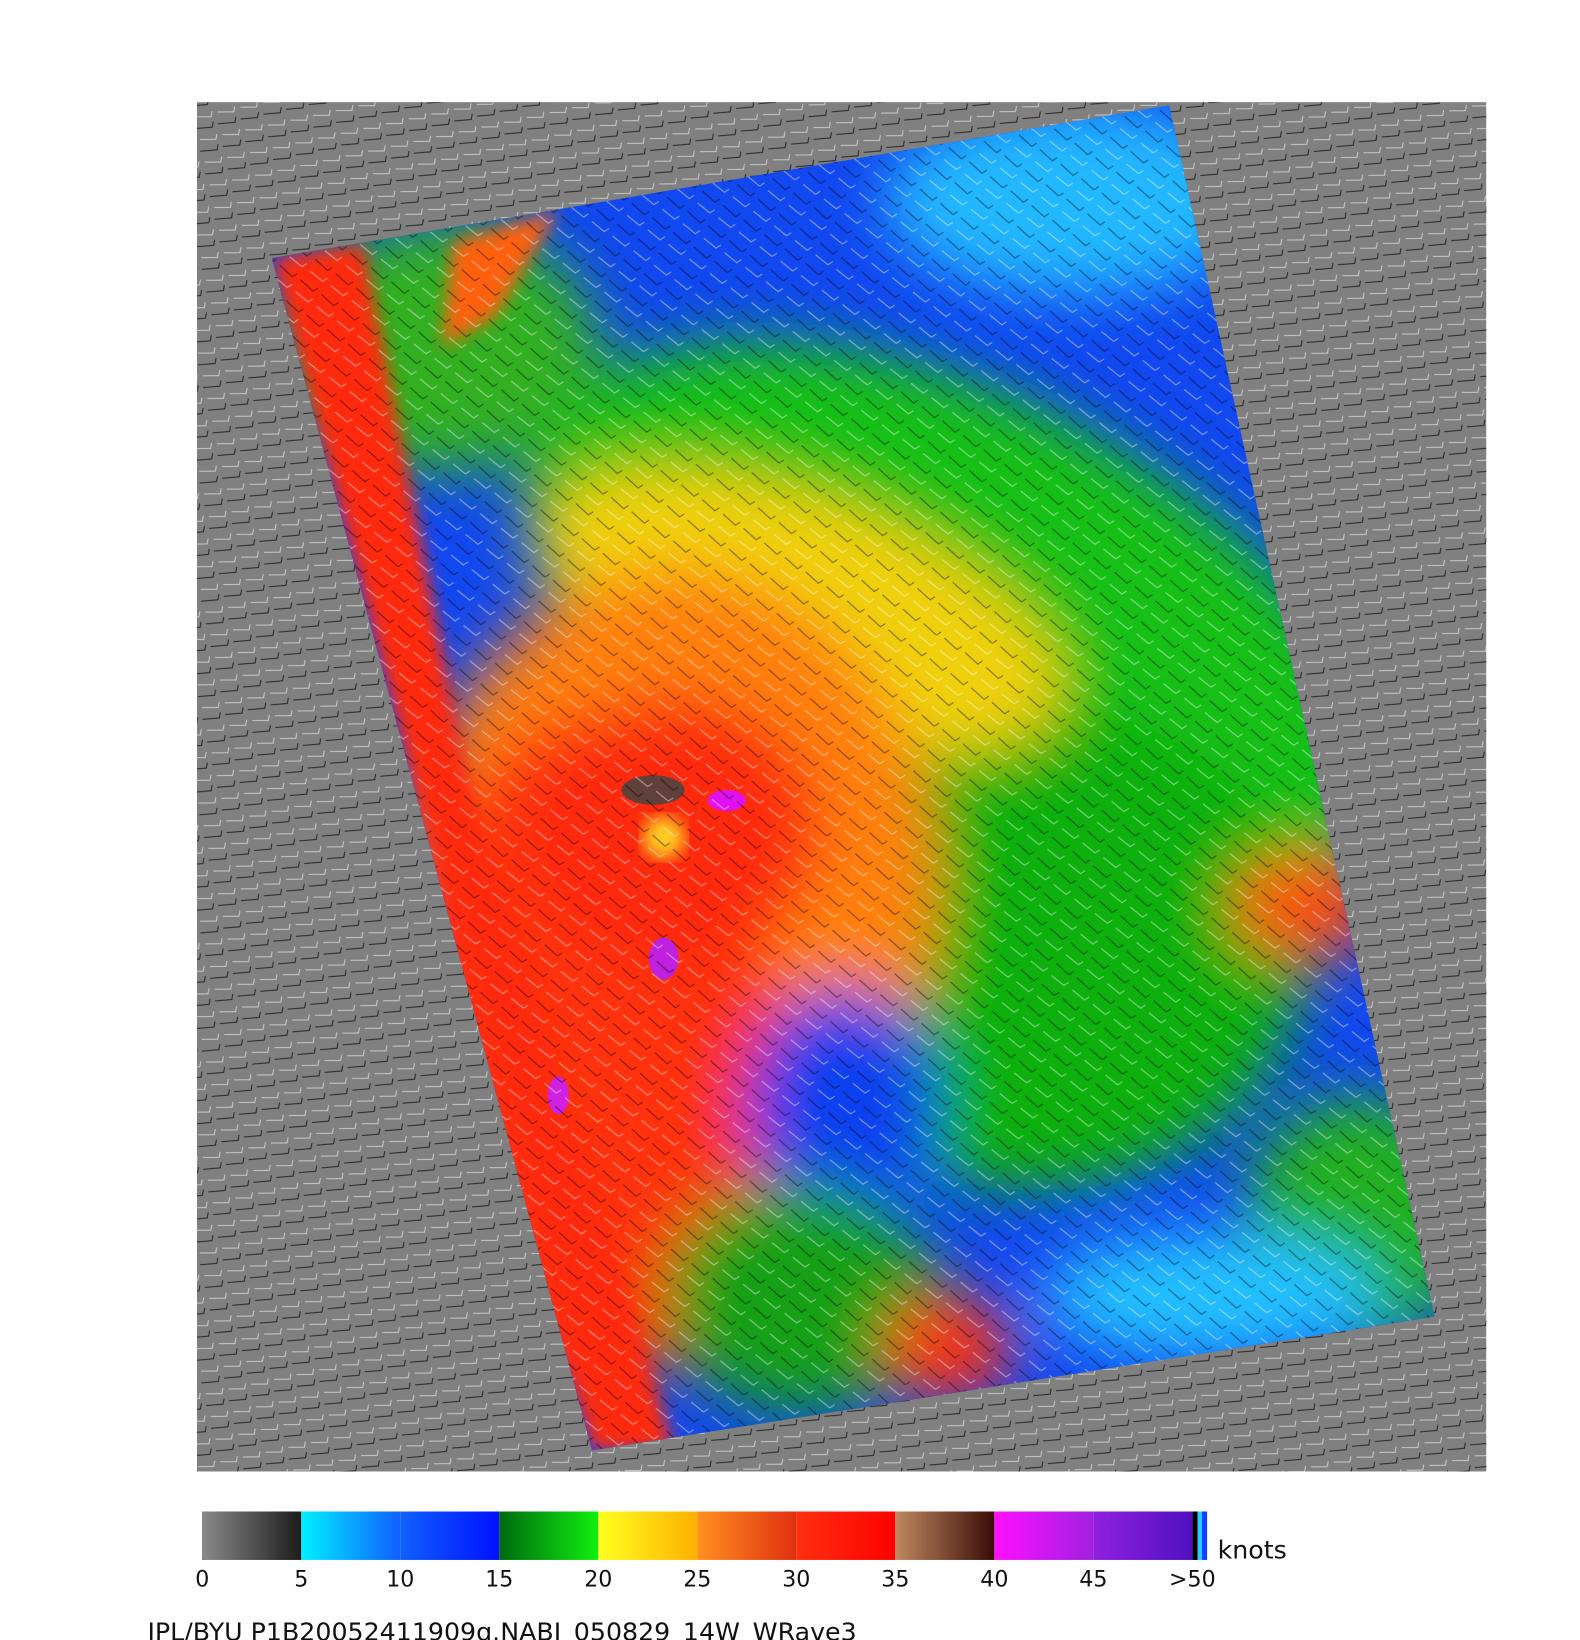 This screenshot has width=1580, height=1640. Describe the element at coordinates (400, 1579) in the screenshot. I see `colorbar-tick-label: 10` at that location.